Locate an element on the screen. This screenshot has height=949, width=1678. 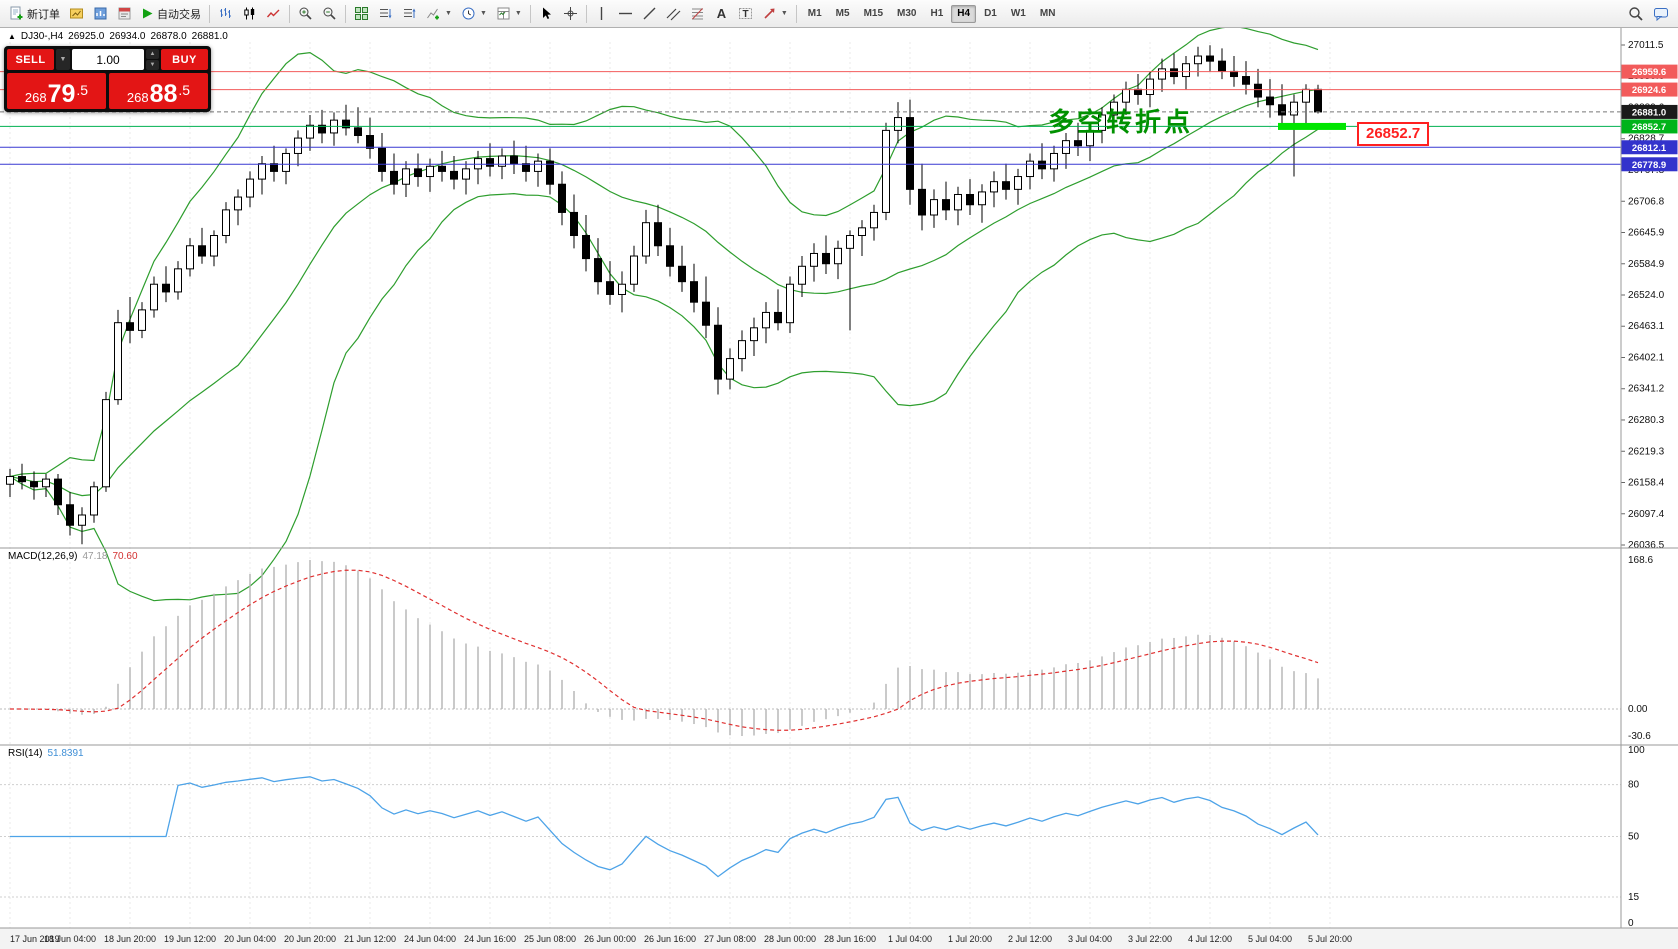
terminal-button is located at coordinates (124, 14).